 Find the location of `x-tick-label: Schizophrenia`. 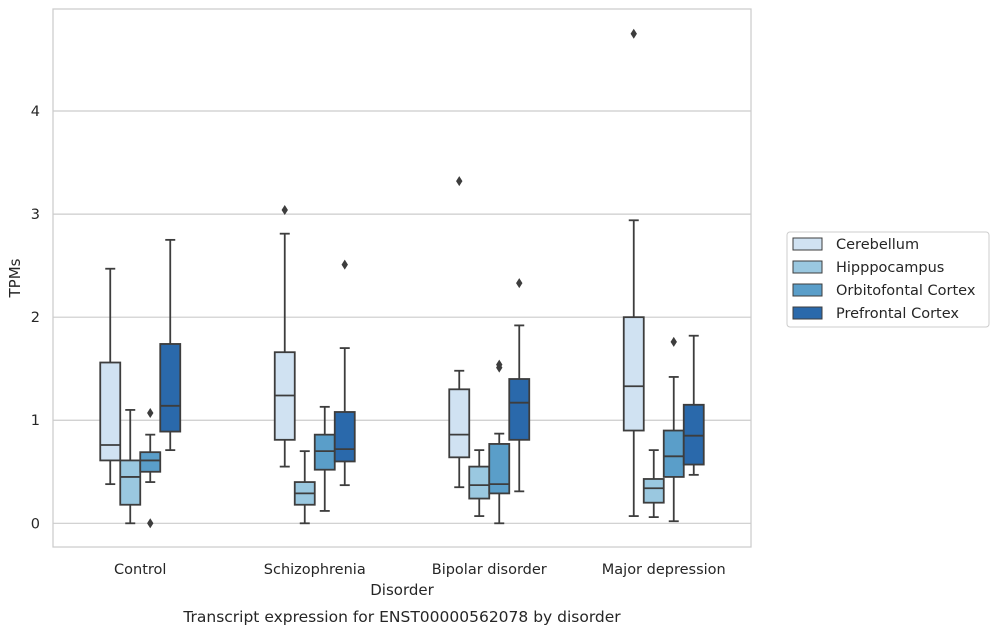

x-tick-label: Schizophrenia is located at coordinates (315, 570).